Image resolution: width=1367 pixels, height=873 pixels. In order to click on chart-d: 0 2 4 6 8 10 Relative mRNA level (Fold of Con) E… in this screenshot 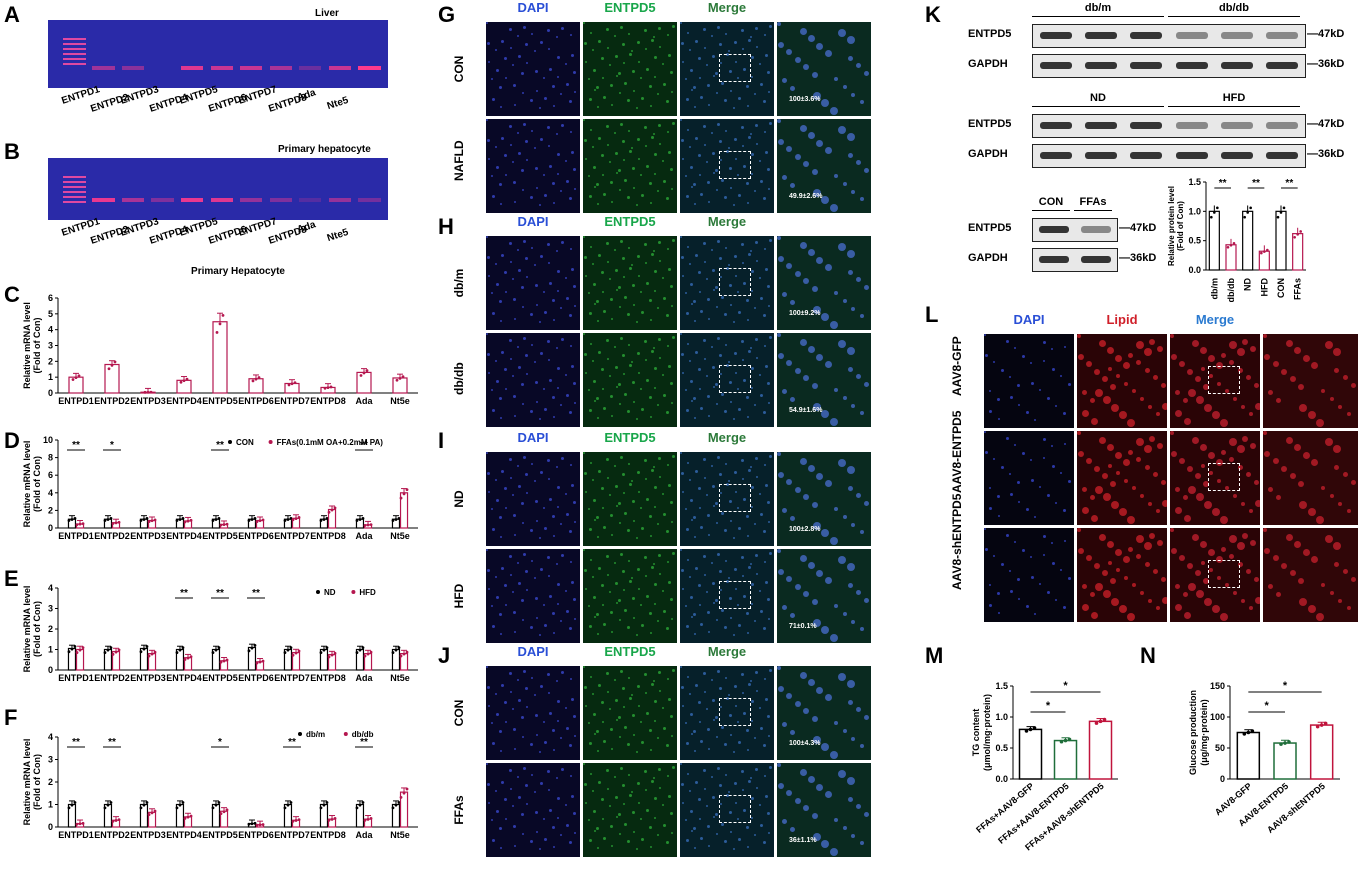, I will do `click(220, 488)`.